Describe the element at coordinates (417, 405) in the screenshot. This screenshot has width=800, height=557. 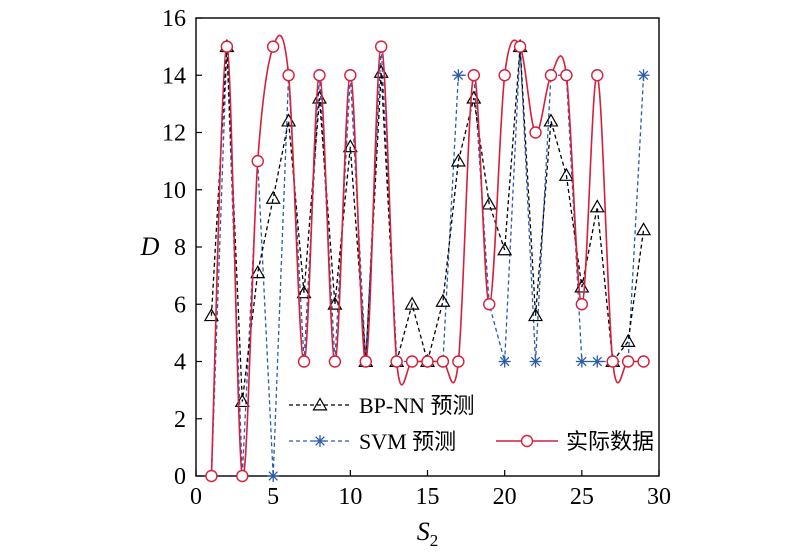
I see `legend-label: BP-NN 预测` at that location.